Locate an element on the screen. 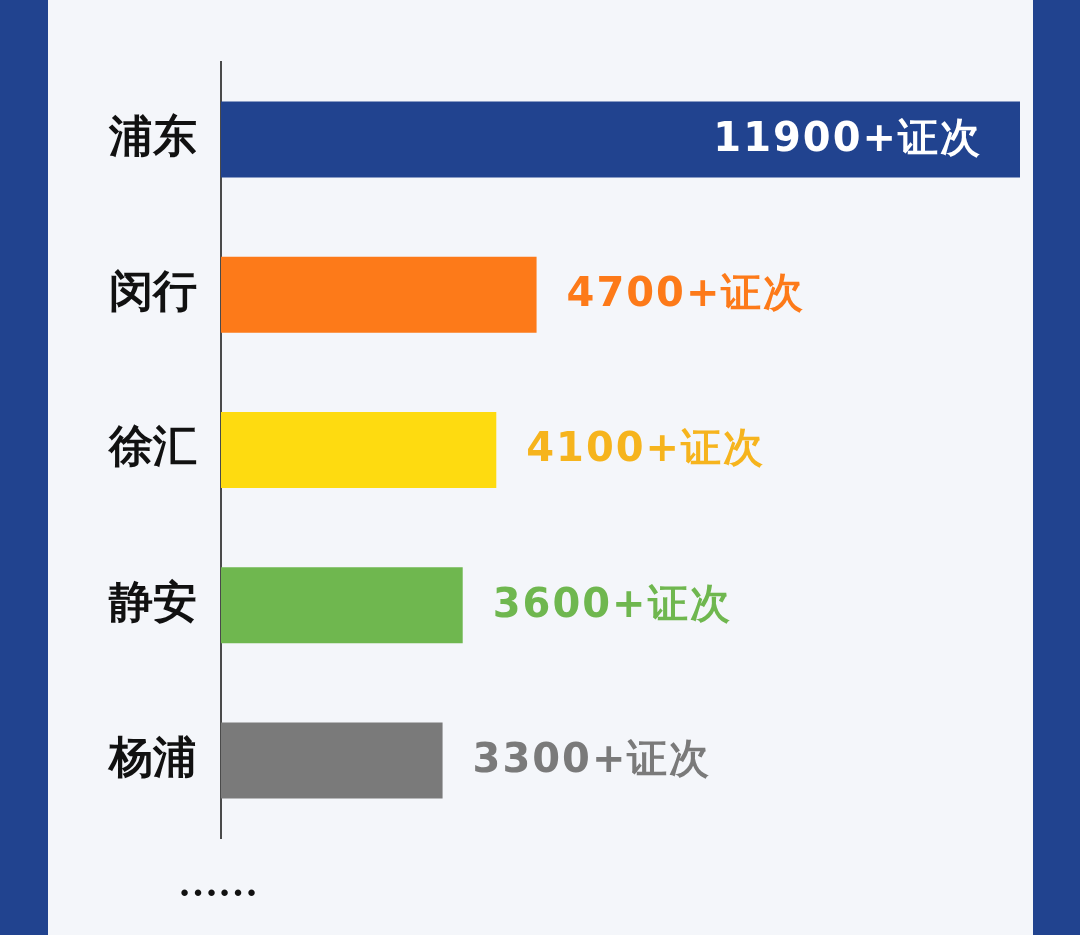  data-label: 11900+证次 is located at coordinates (847, 136).